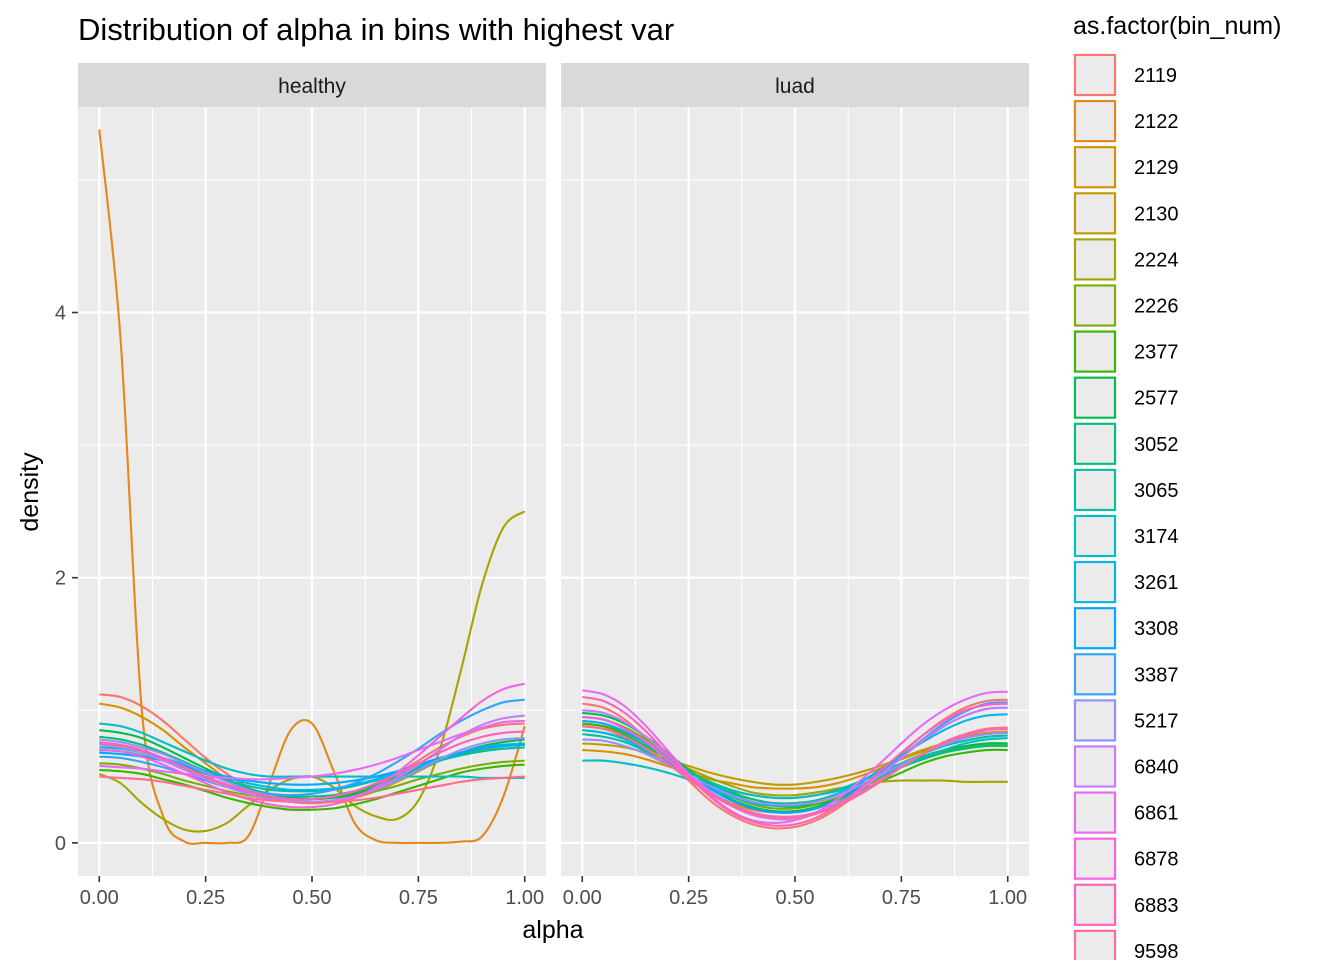  What do you see at coordinates (60, 314) in the screenshot?
I see `y-tick-label: 4` at bounding box center [60, 314].